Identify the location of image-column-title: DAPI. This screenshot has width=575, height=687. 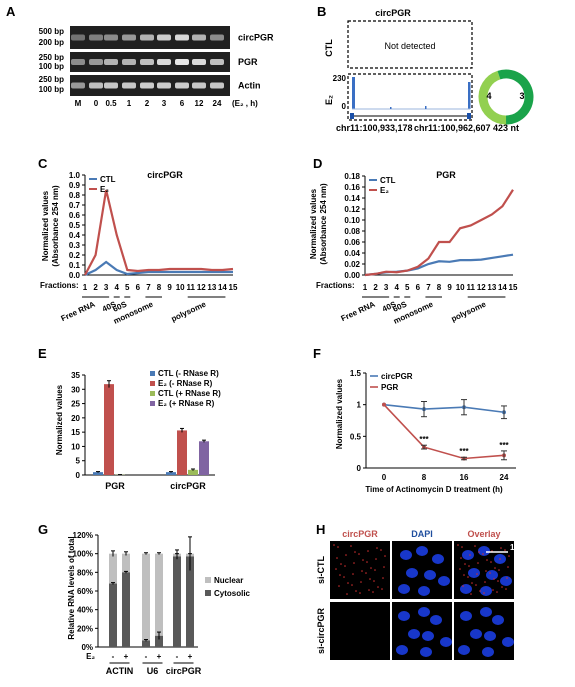
(422, 534).